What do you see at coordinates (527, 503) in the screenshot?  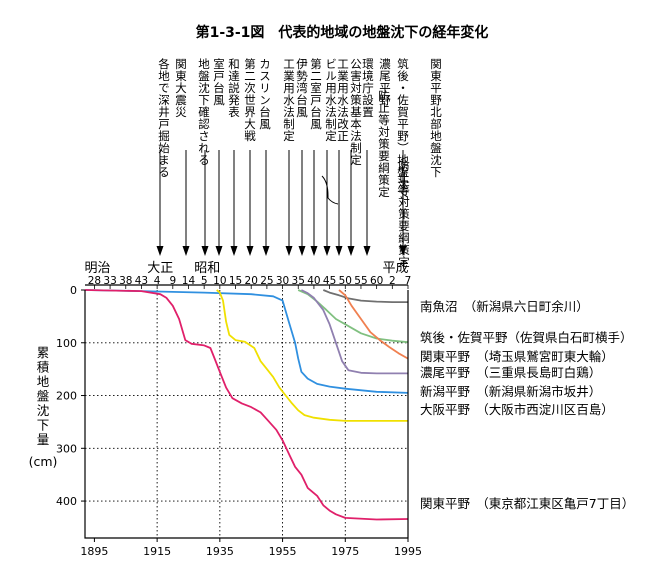 I see `legend-label: 関東平野 （東京都江東区亀戸7丁目）` at bounding box center [527, 503].